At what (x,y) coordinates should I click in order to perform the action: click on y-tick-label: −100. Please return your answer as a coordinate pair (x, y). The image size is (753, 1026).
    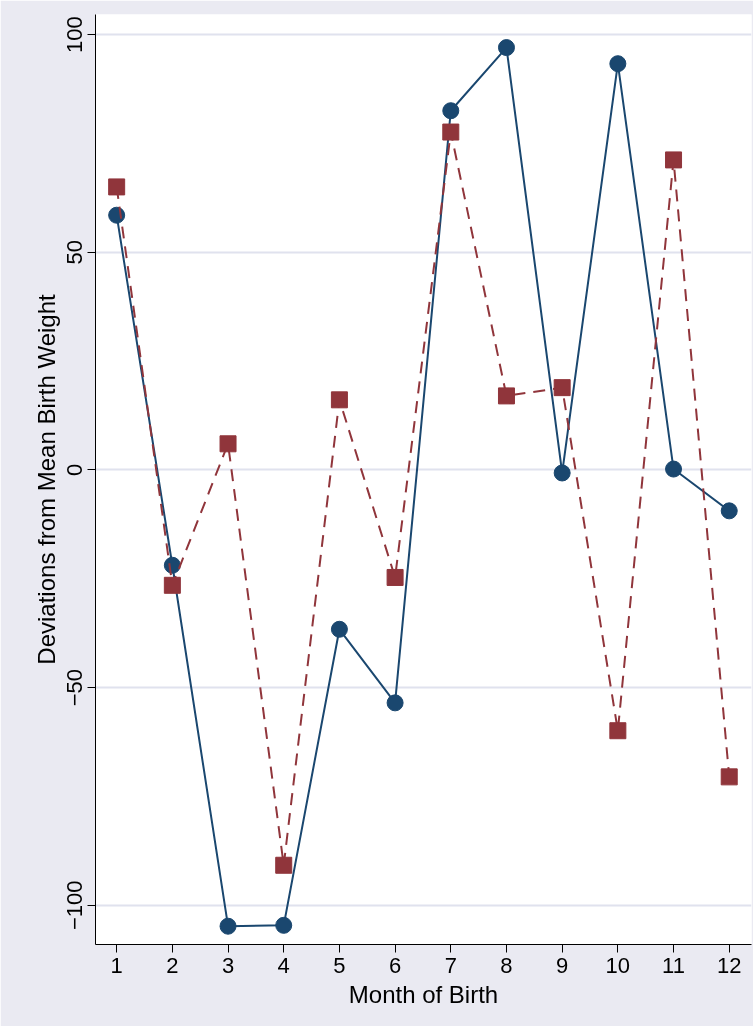
    Looking at the image, I should click on (75, 905).